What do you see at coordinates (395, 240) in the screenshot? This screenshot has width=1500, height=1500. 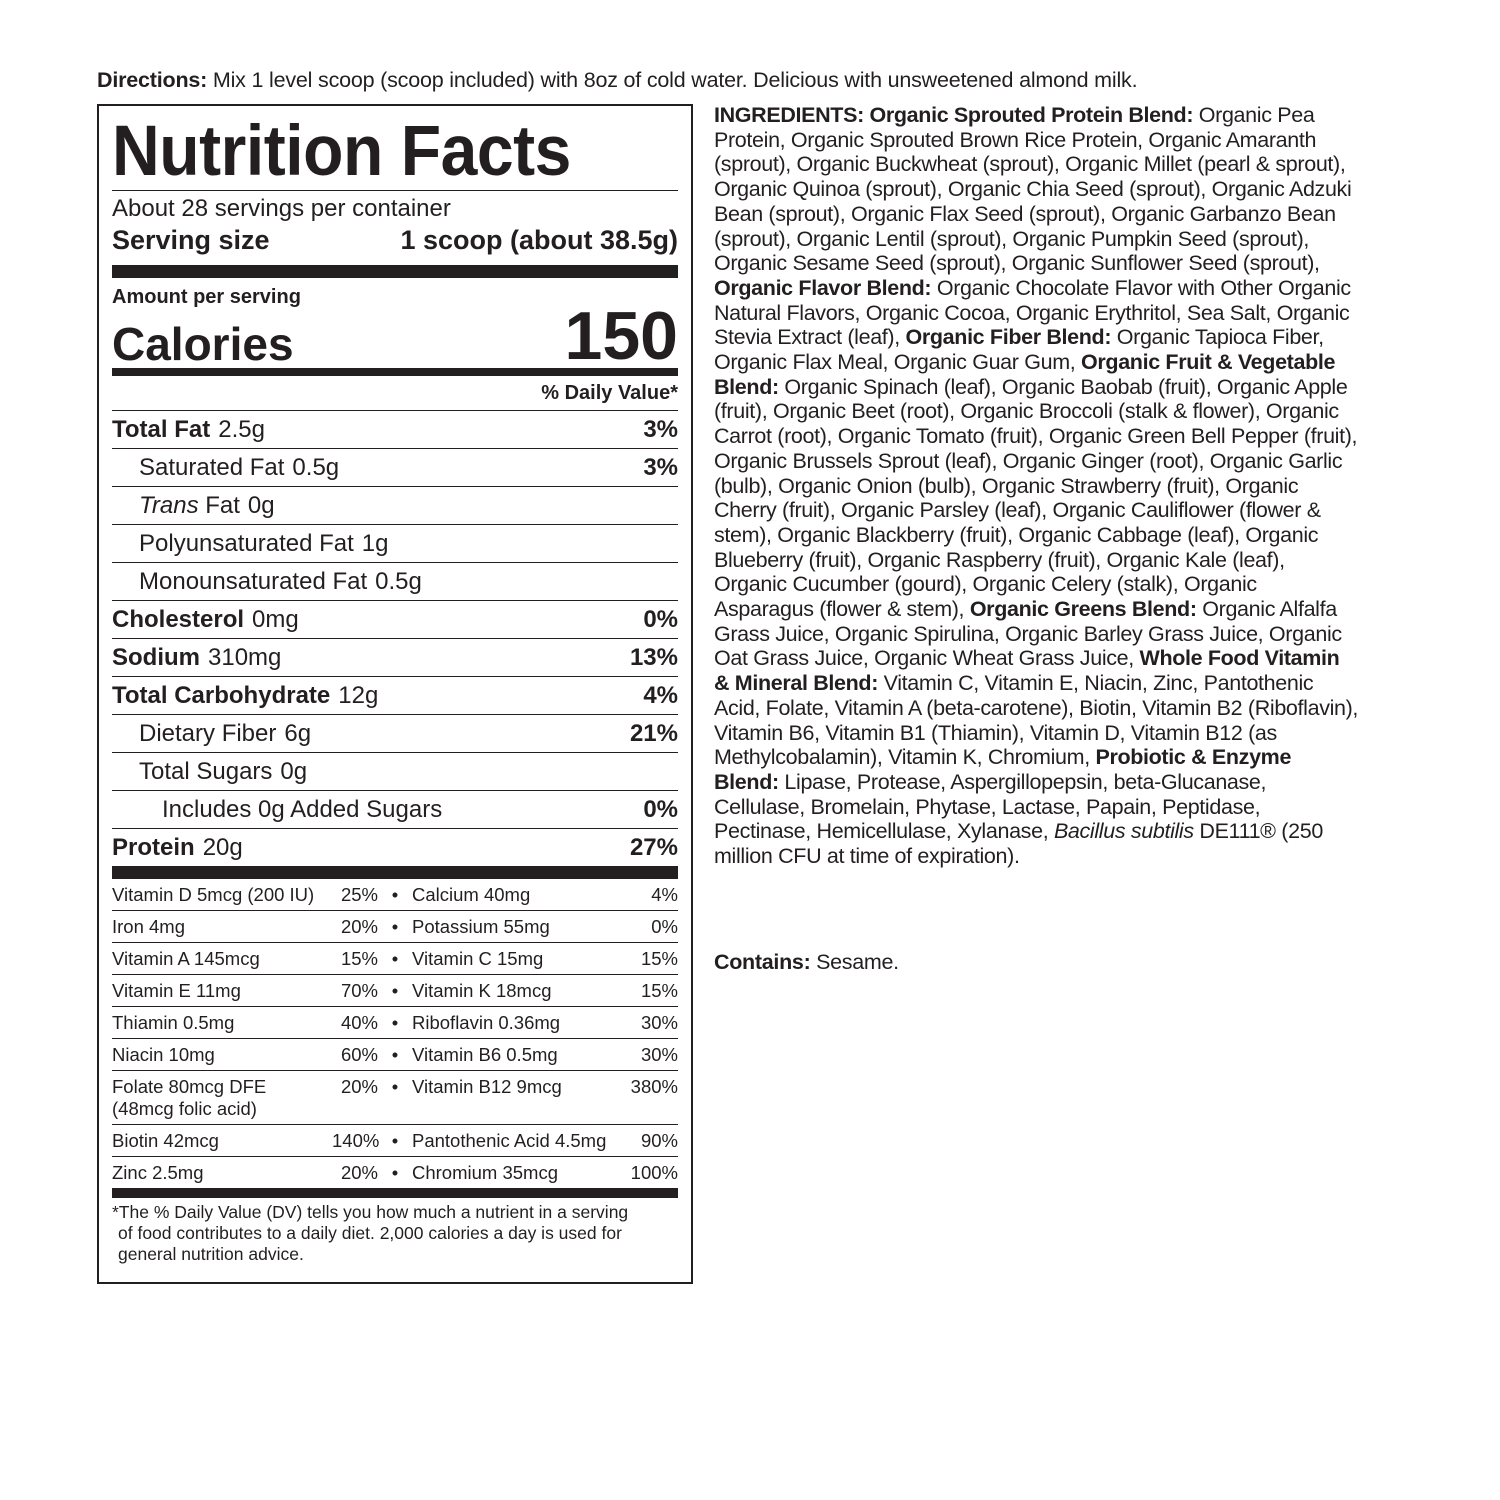 I see `serving-size: Serving size 1 scoop (about 38.5g)` at bounding box center [395, 240].